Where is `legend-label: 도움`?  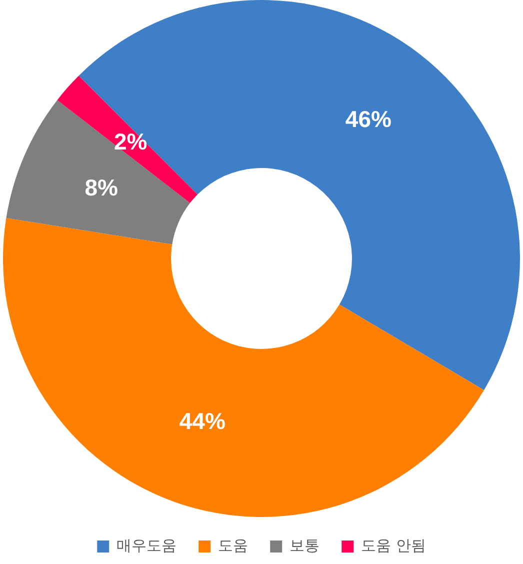 legend-label: 도움 is located at coordinates (233, 545).